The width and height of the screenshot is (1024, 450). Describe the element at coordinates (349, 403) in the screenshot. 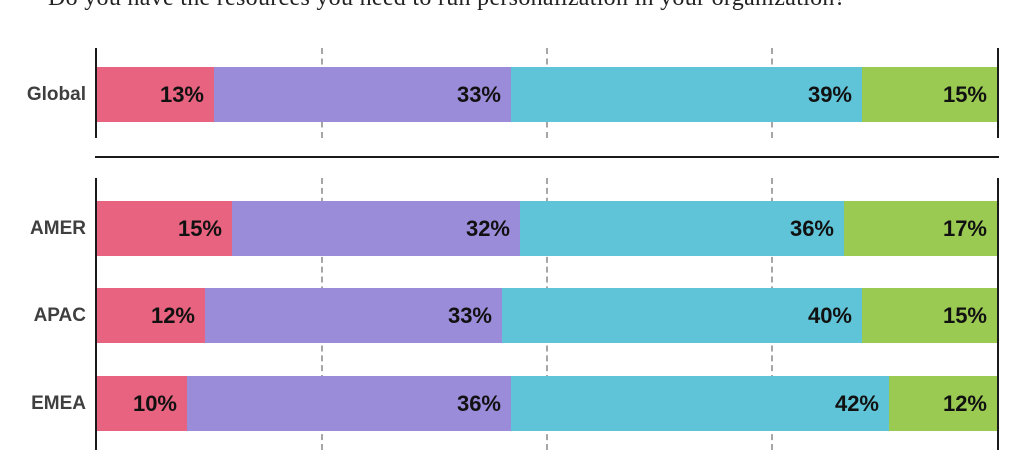

I see `bar-segment-2: 36%` at that location.